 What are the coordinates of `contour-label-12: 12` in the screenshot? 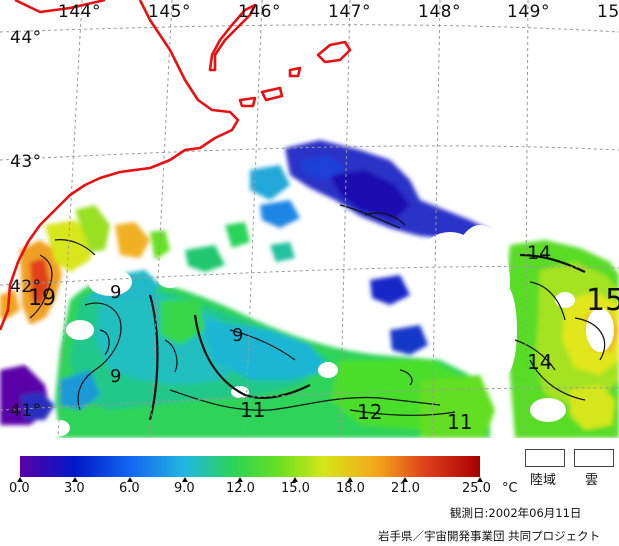 It's located at (370, 412).